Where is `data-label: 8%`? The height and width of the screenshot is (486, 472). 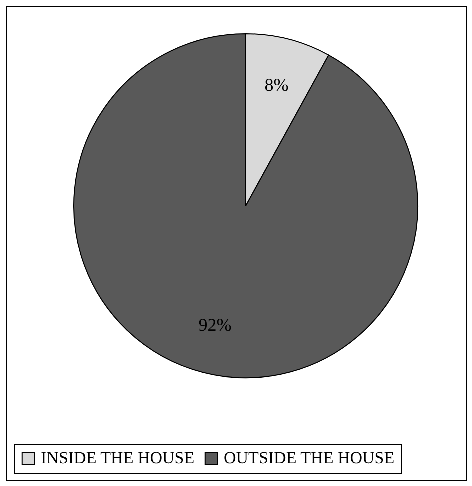 data-label: 8% is located at coordinates (276, 85).